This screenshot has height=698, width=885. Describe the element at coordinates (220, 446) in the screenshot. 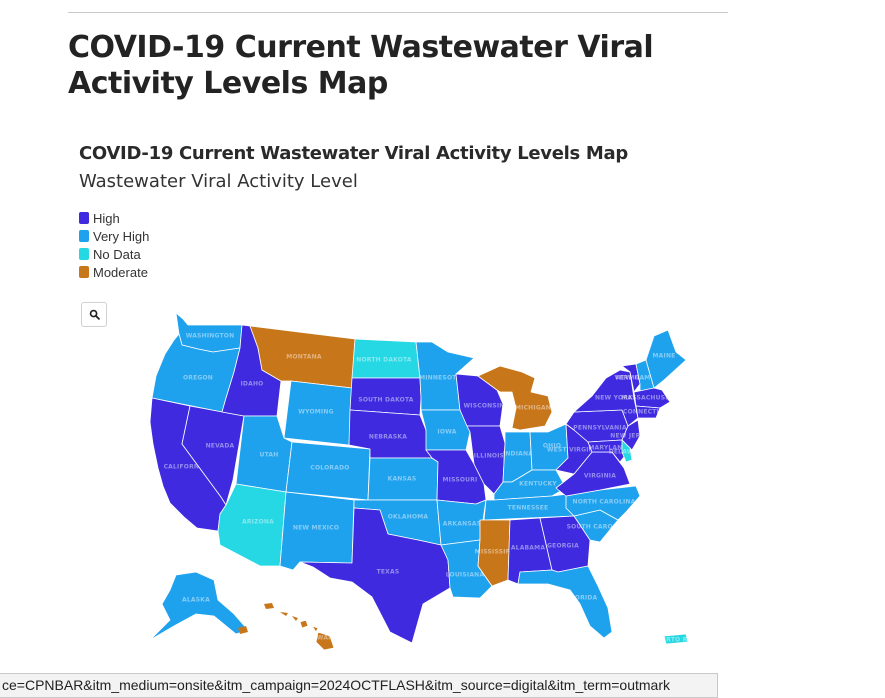

I see `state-label: NEVADA` at that location.